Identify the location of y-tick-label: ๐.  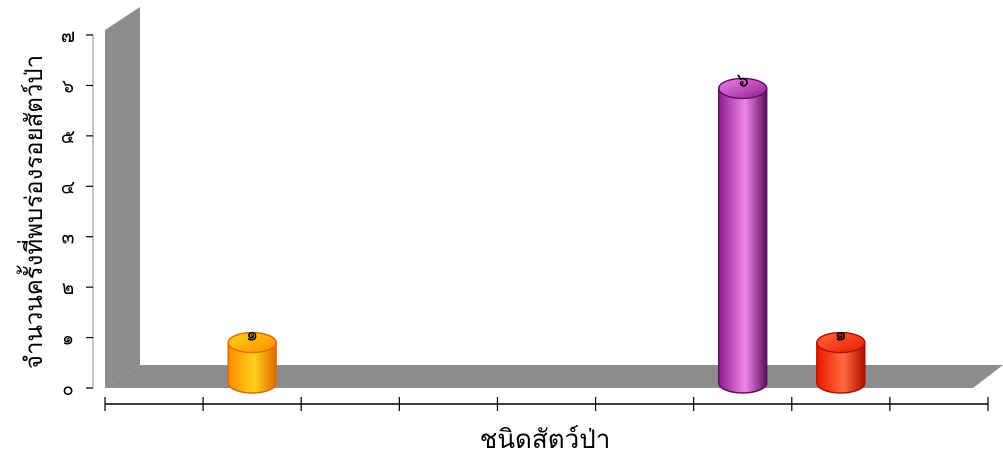
(68, 389).